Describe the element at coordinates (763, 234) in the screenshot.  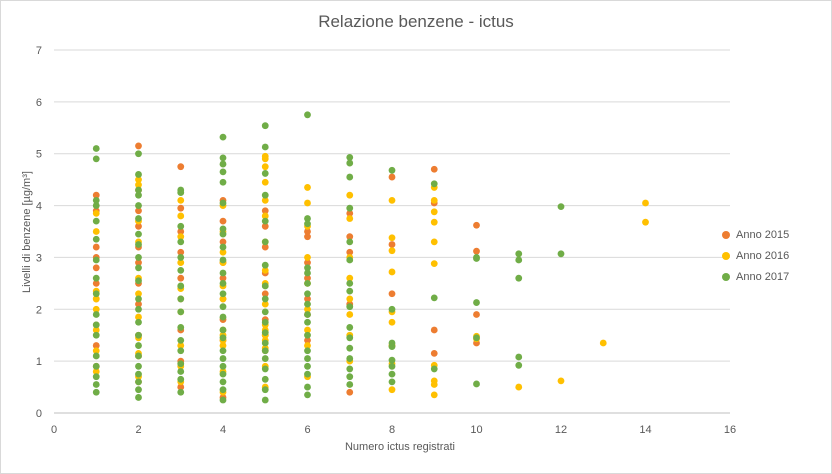
I see `legend-label-2015: Anno 2015` at that location.